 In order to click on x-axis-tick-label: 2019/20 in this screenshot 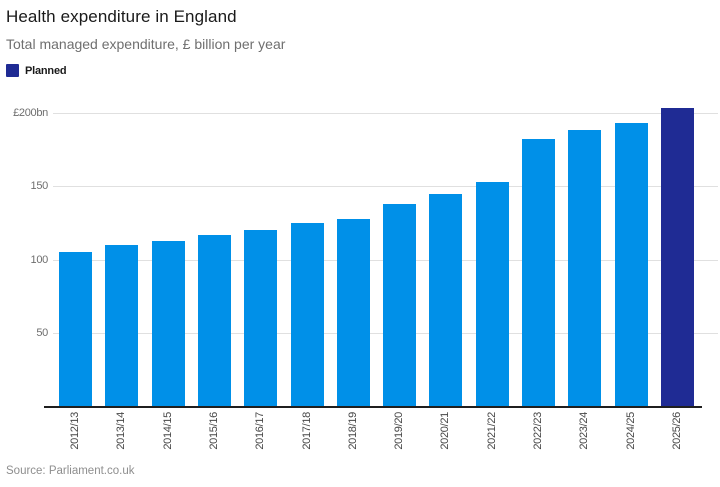, I will do `click(399, 431)`.